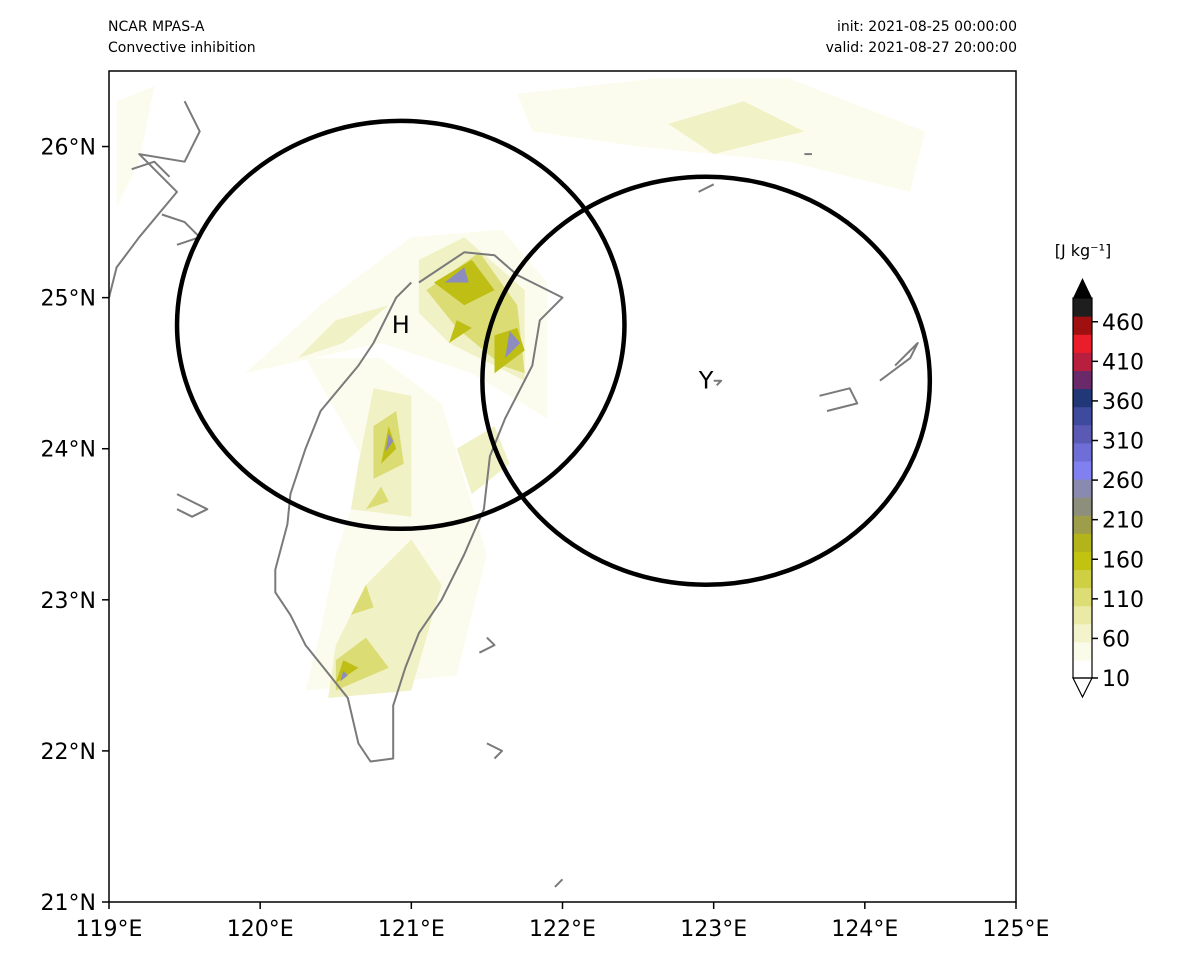  Describe the element at coordinates (1123, 481) in the screenshot. I see `colorbar-tick-label: 260` at that location.